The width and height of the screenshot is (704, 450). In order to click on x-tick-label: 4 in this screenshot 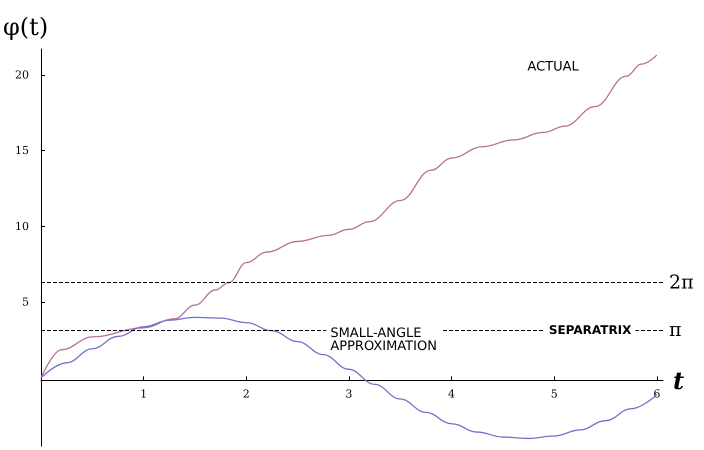, I will do `click(452, 393)`.